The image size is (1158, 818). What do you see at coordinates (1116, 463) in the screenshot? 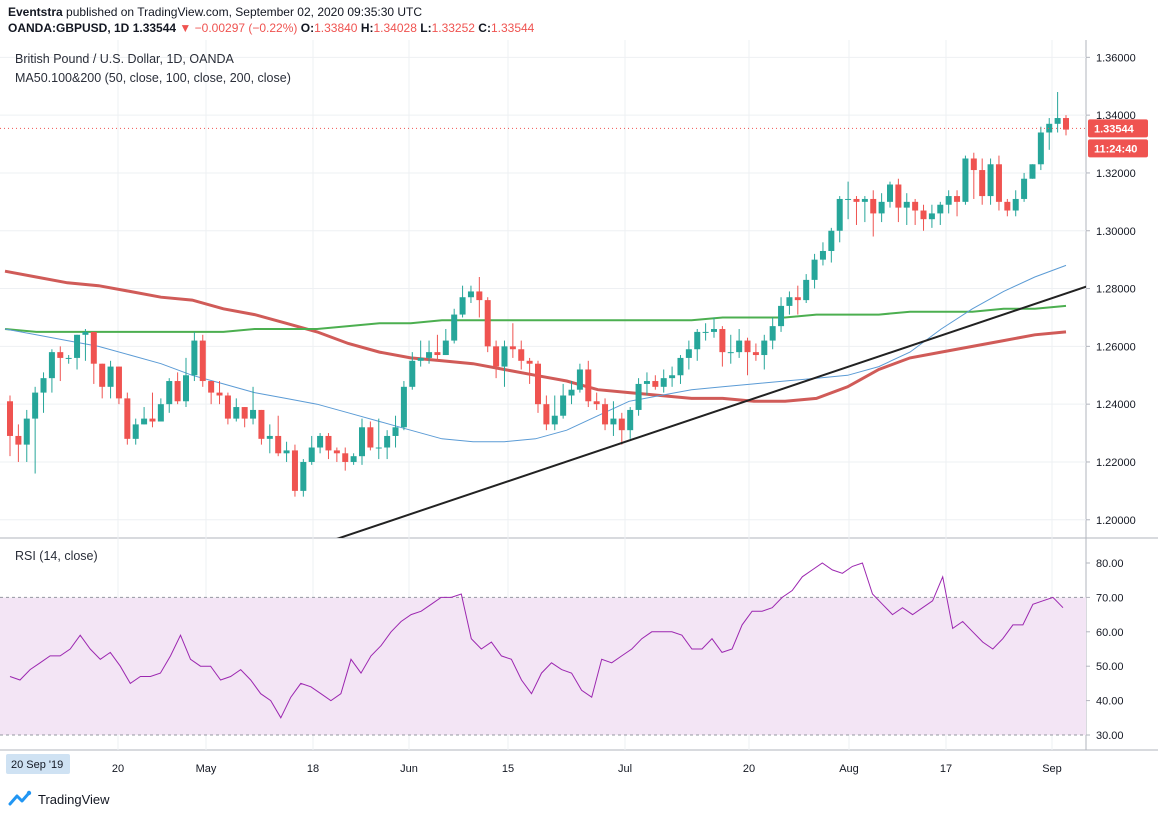
I see `price-tick-label: 1.22000` at bounding box center [1116, 463].